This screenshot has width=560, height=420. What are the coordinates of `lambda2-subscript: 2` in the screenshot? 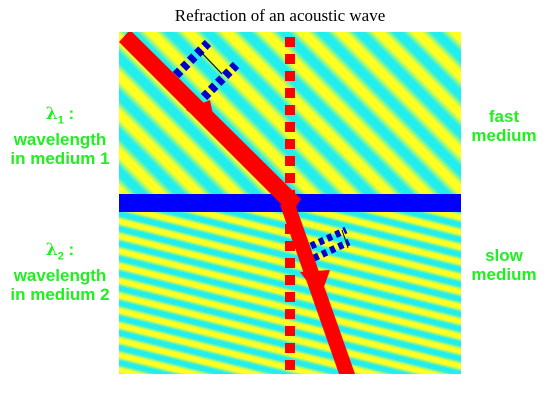 It's located at (60, 256).